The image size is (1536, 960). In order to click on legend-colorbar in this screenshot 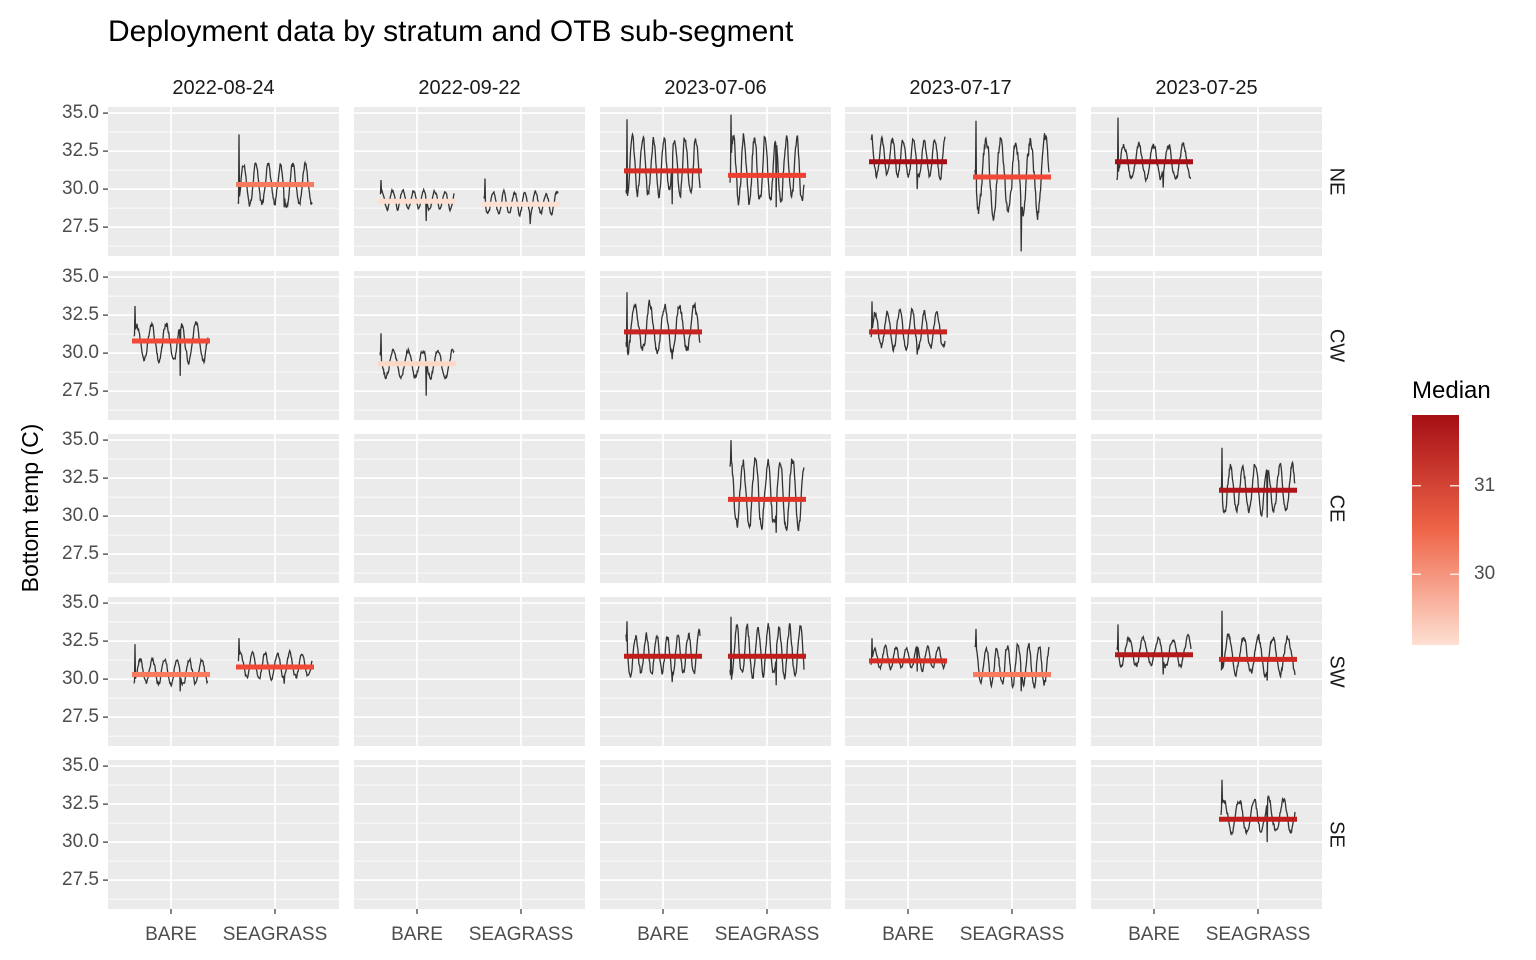, I will do `click(1435, 530)`.